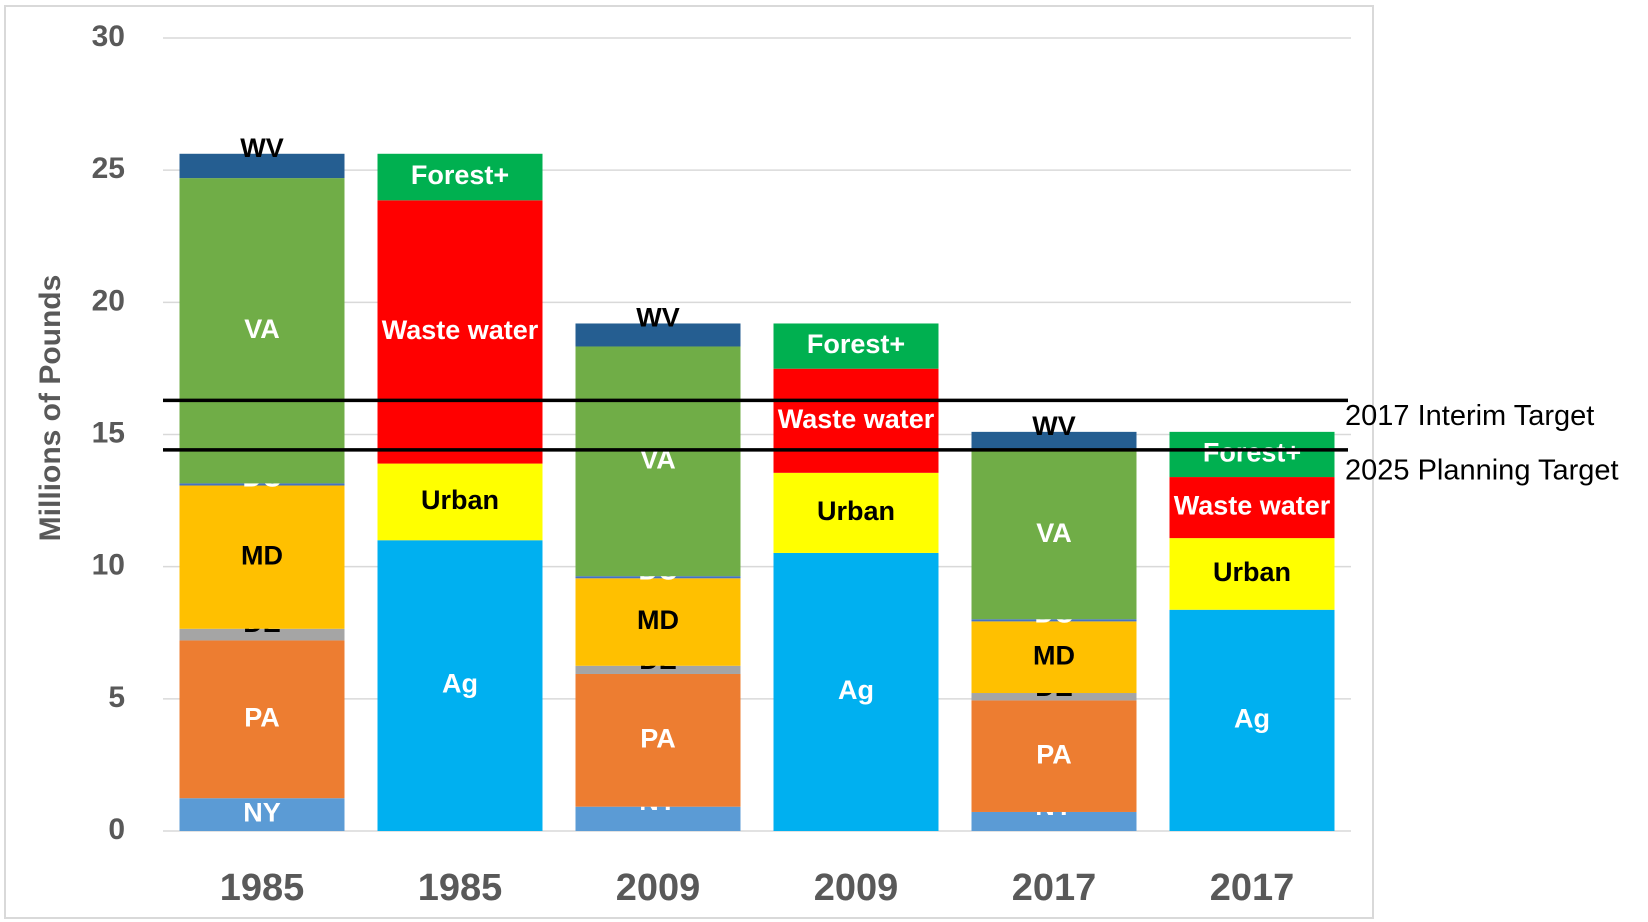 The height and width of the screenshot is (922, 1648). What do you see at coordinates (108, 36) in the screenshot?
I see `y-tick-label: 30` at bounding box center [108, 36].